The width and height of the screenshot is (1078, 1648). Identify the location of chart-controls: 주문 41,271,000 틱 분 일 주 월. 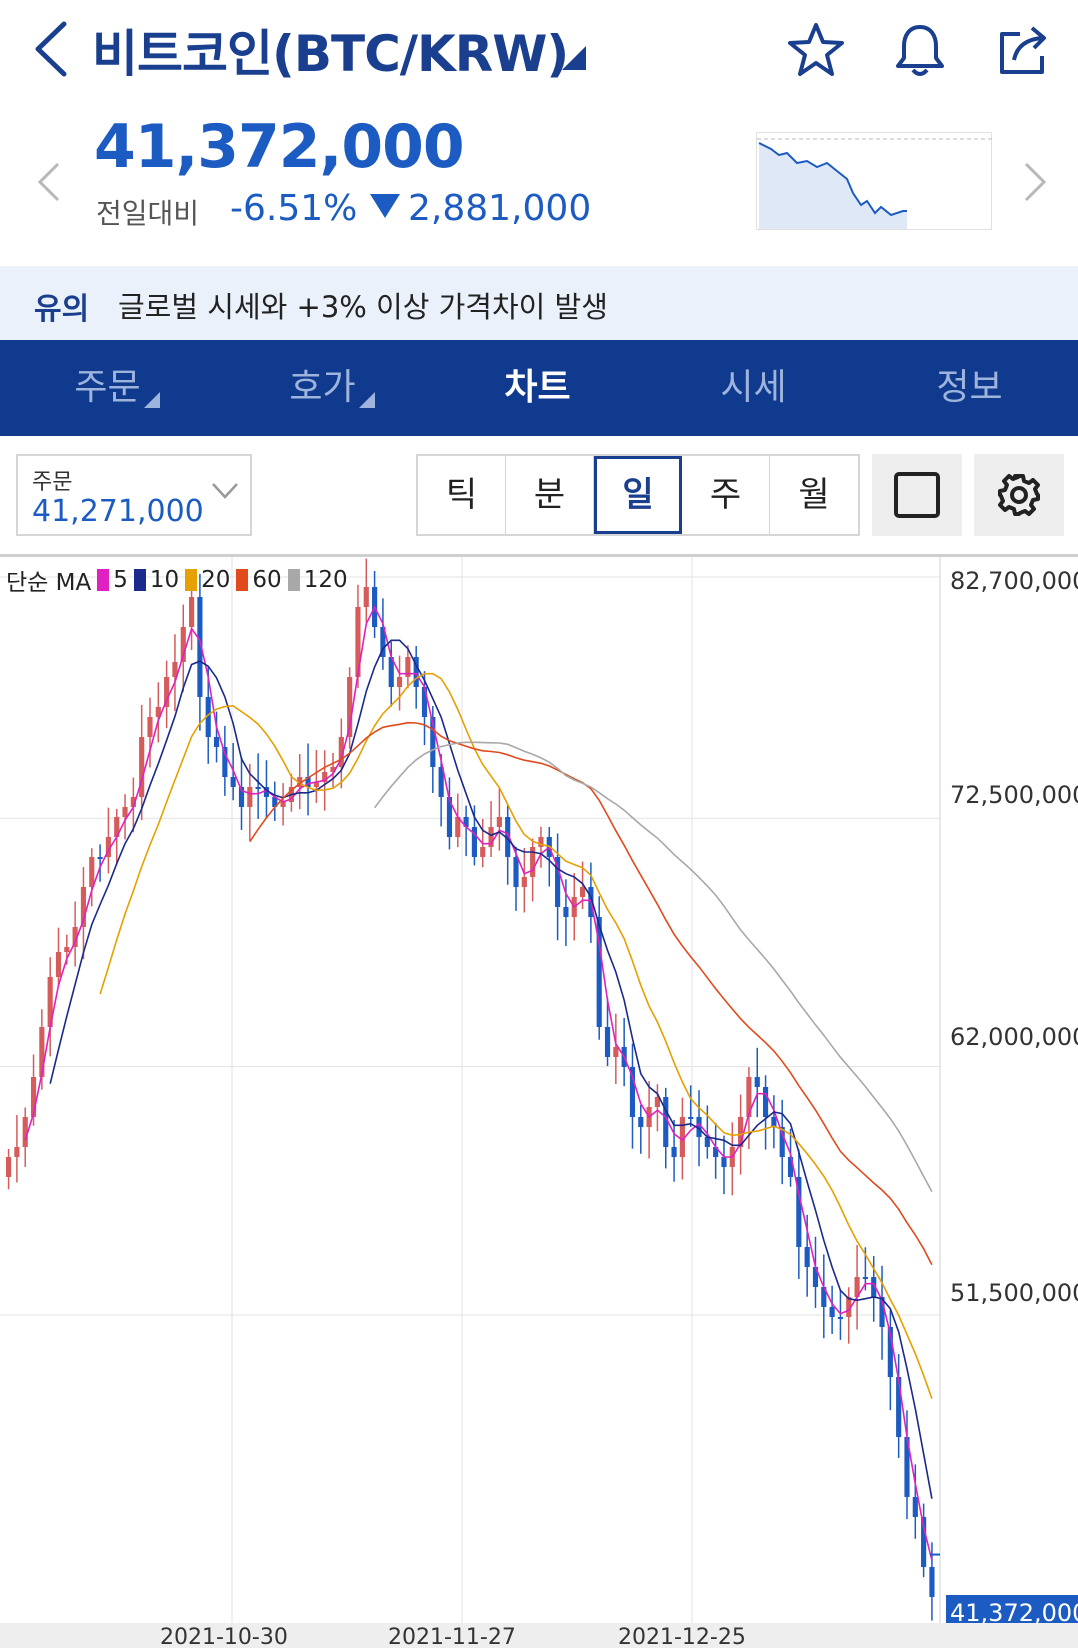
(539, 495).